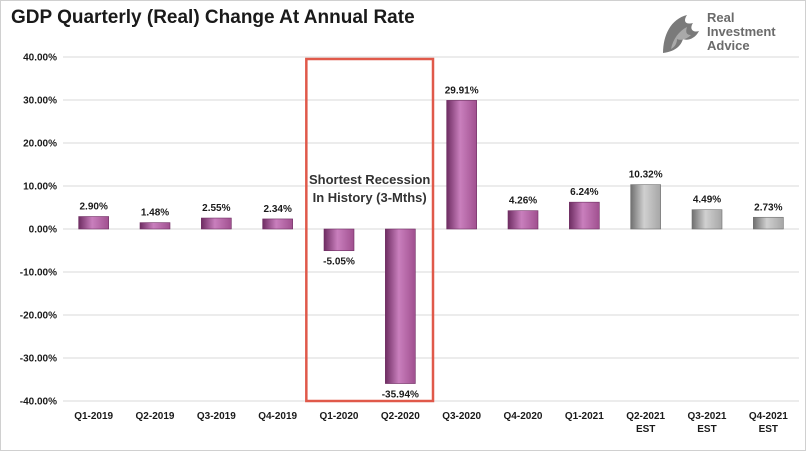 This screenshot has height=452, width=806. Describe the element at coordinates (277, 416) in the screenshot. I see `x-tick-label: Q4-2019` at that location.